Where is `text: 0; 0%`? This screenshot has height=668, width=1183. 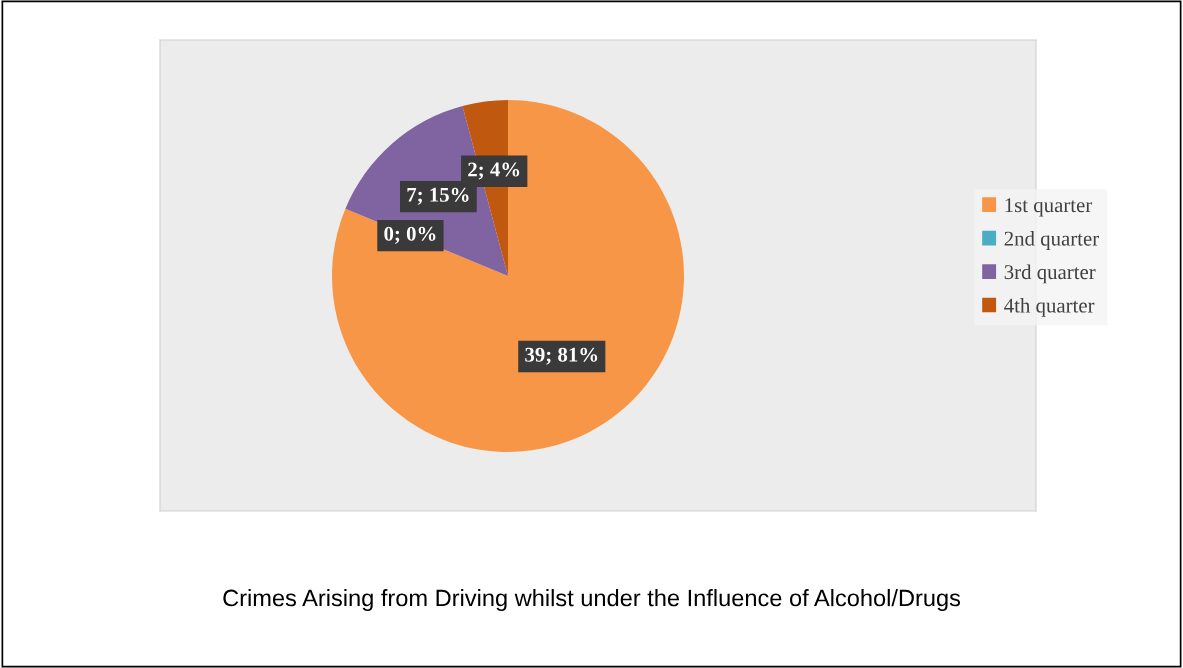
text: 0; 0% is located at coordinates (410, 235).